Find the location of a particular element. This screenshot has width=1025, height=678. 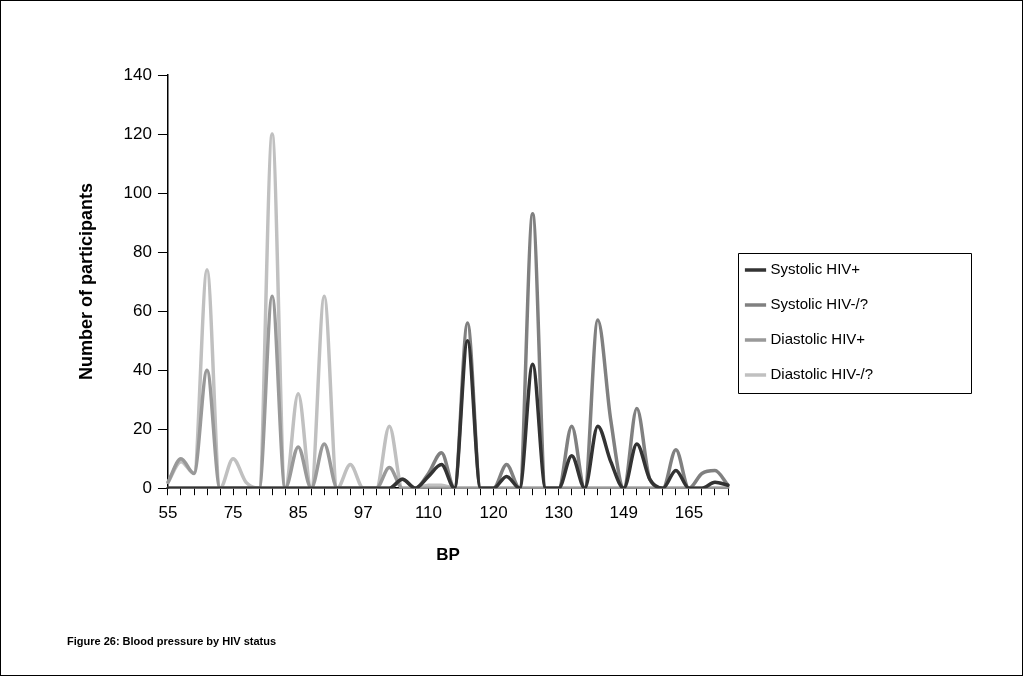

y-tick-label: 20 is located at coordinates (142, 428).